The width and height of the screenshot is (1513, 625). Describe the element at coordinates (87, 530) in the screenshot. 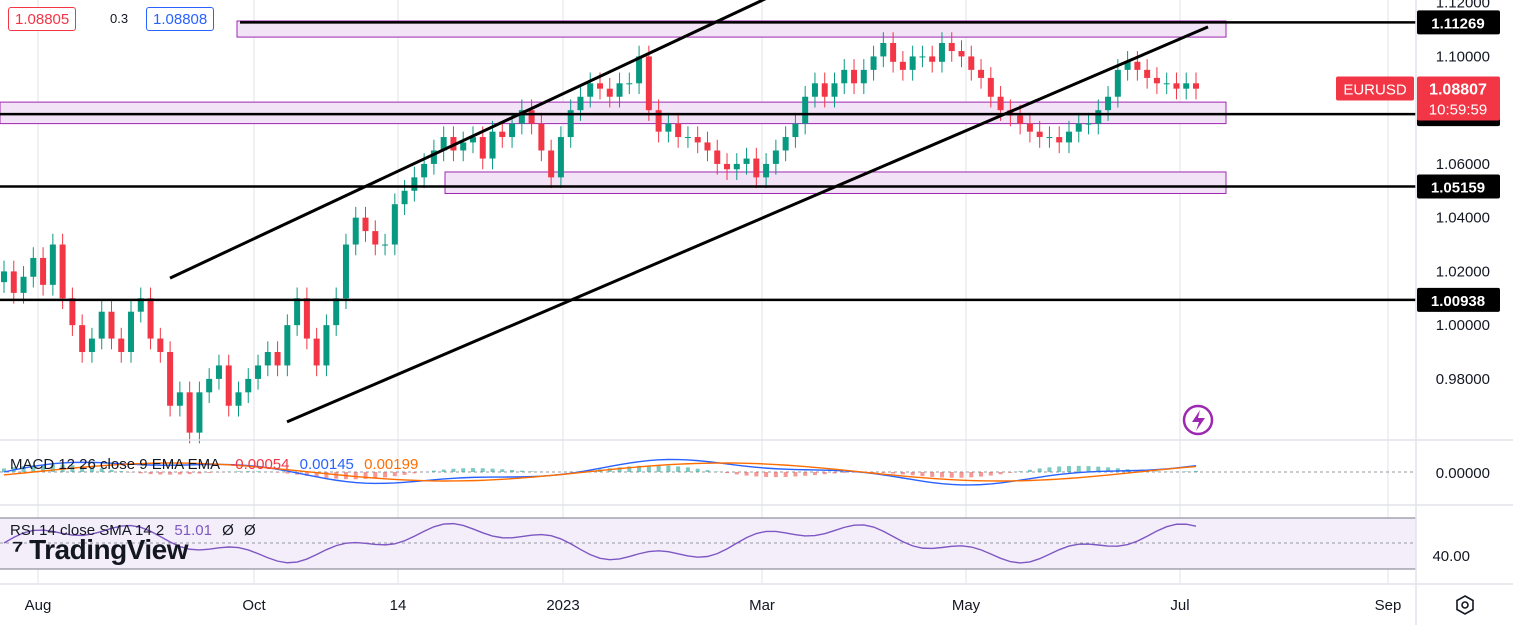

I see `rsi-label: RSI 14 close SMA 14 2` at that location.